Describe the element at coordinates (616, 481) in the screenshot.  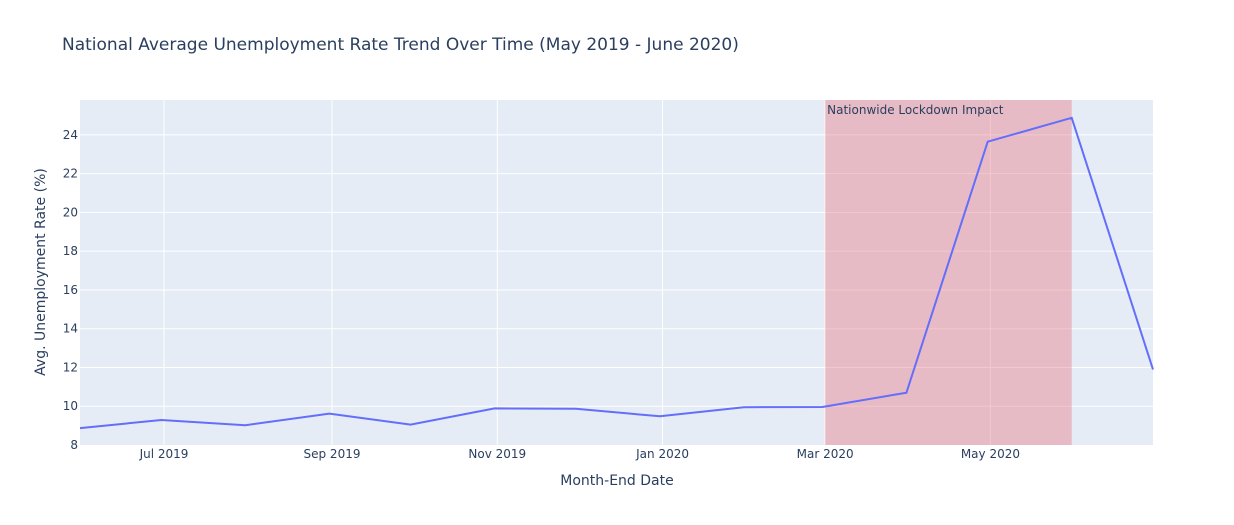
I see `x-axis-title: Month-End Date` at that location.